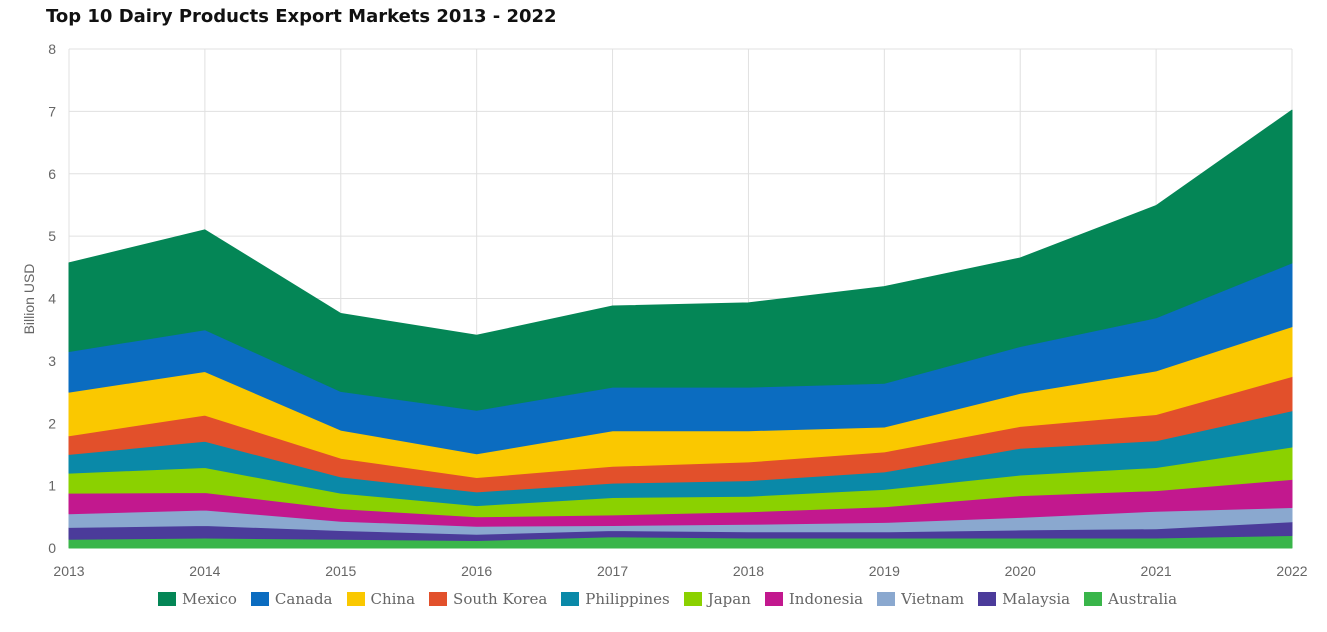 The height and width of the screenshot is (632, 1327). I want to click on x-tick-label: 2013, so click(68, 571).